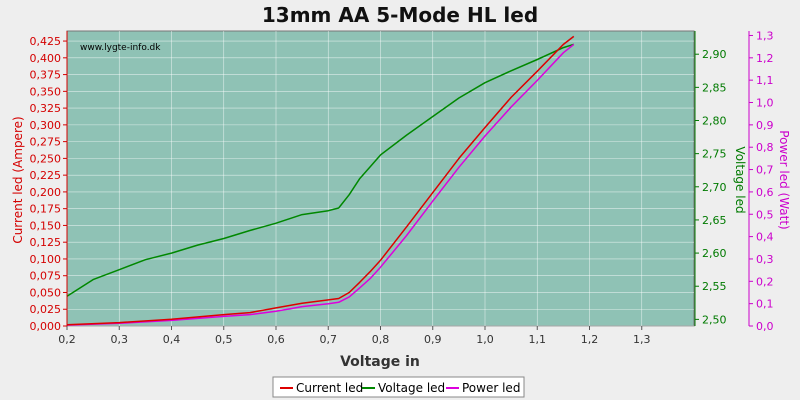 This screenshot has height=400, width=800. Describe the element at coordinates (765, 125) in the screenshot. I see `right-power-tick-label: 0,9` at that location.